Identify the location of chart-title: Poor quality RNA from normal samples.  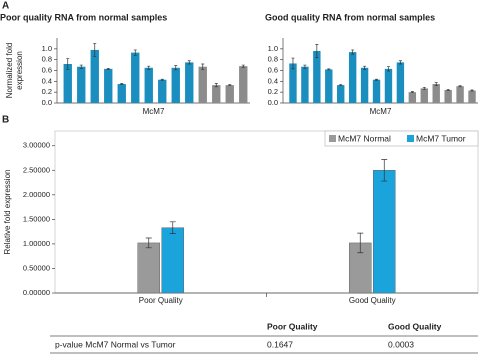
(83, 17).